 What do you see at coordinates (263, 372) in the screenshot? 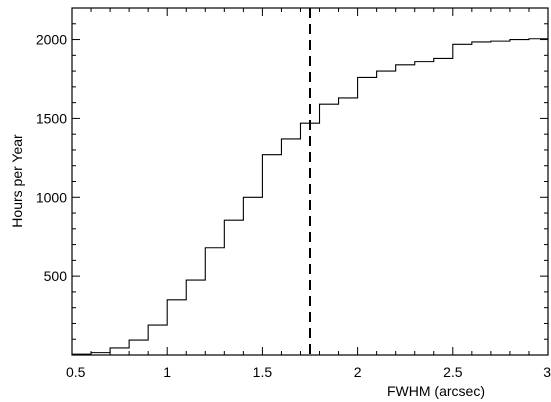
I see `x-tick-label: 1.5` at bounding box center [263, 372].